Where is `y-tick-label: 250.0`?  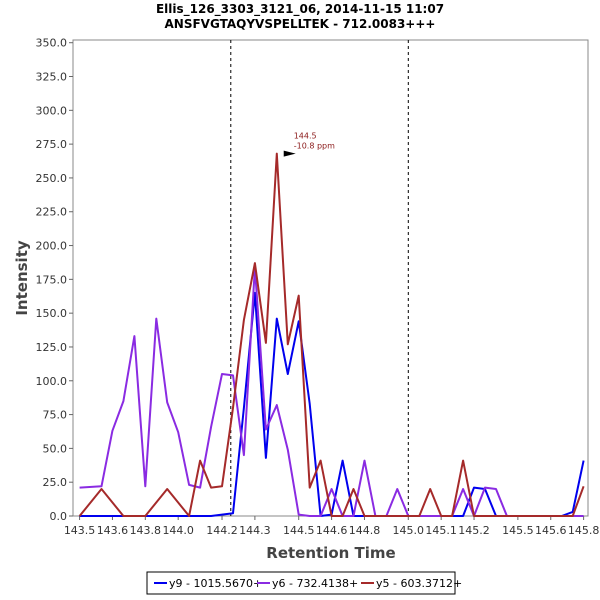
y-tick-label: 250.0 is located at coordinates (52, 178).